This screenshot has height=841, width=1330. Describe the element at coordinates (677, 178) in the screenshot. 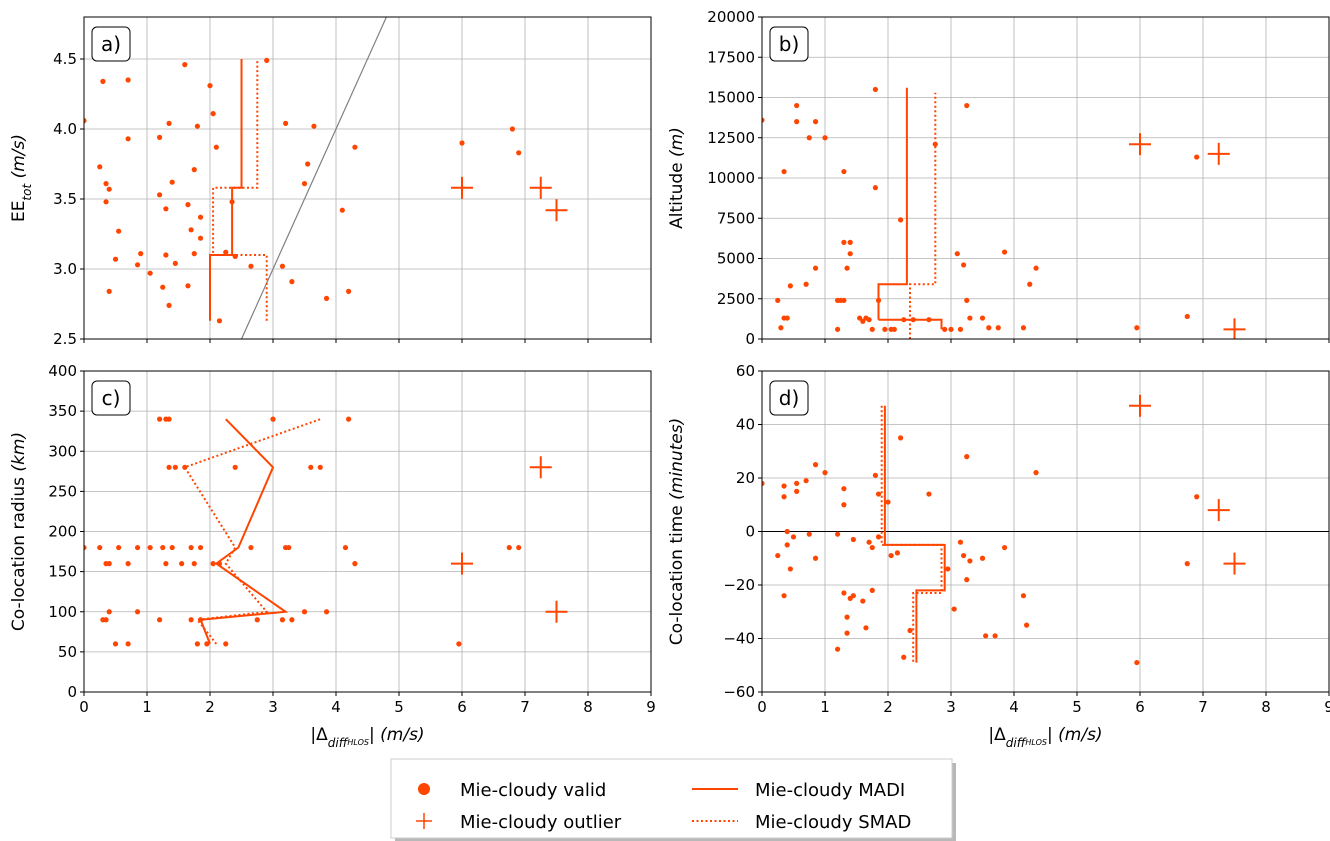

I see `y-axis-label: Altitude (m)` at that location.